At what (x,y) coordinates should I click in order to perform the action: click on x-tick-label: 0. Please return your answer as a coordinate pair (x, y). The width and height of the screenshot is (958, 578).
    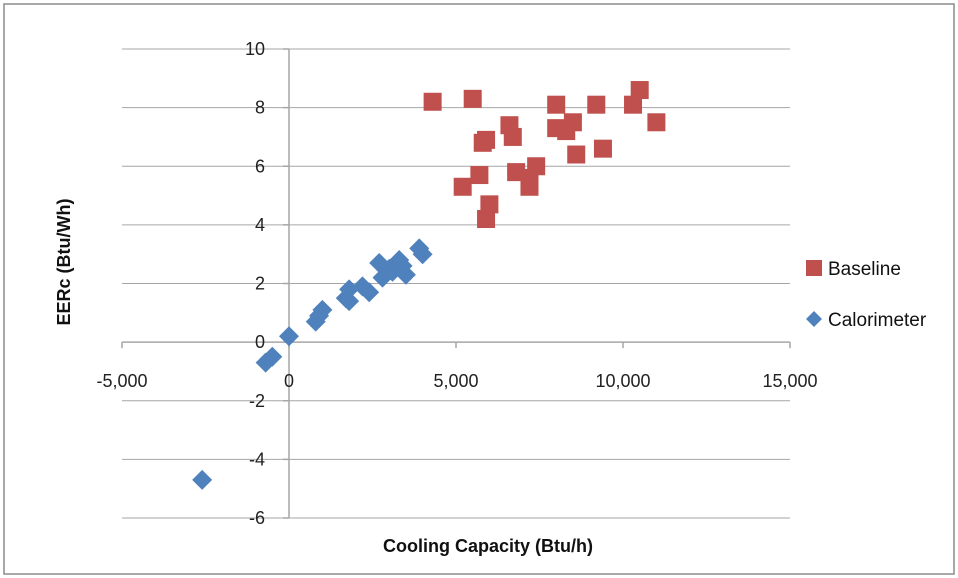
    Looking at the image, I should click on (289, 381).